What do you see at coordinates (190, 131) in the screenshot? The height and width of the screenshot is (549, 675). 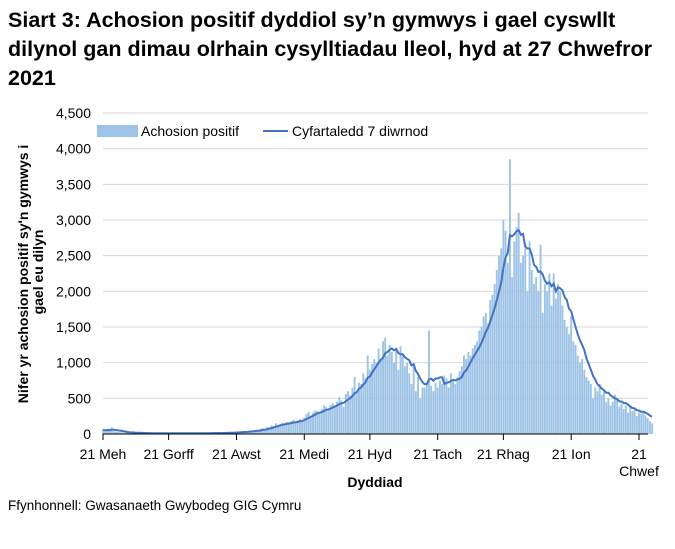 I see `legend-label-bar: Achosion positif` at bounding box center [190, 131].